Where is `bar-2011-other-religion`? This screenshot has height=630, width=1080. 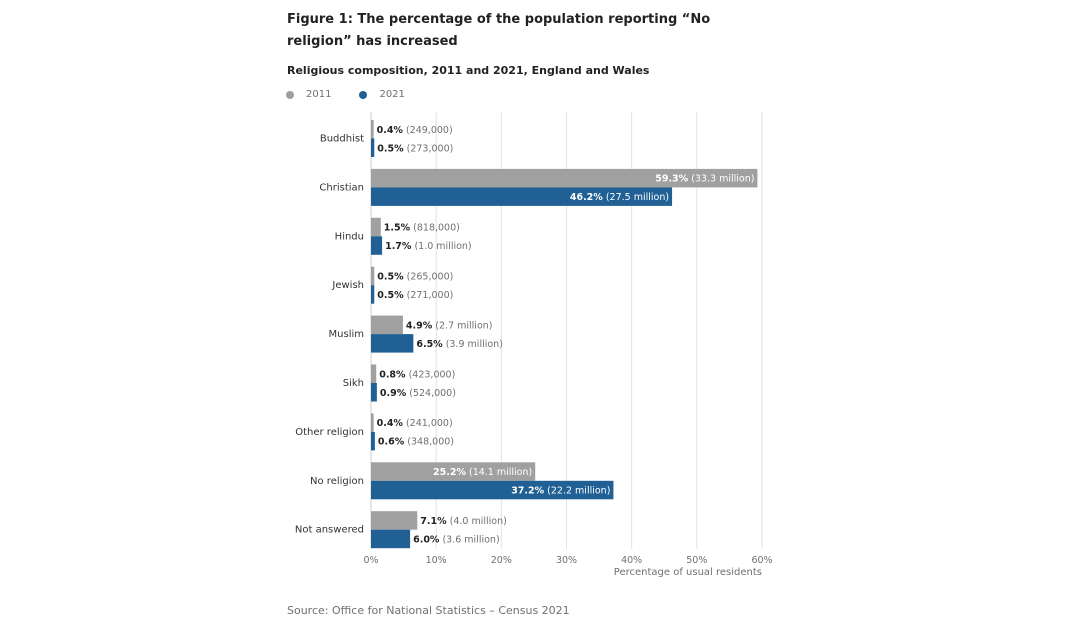
bar-2011-other-religion is located at coordinates (372, 422).